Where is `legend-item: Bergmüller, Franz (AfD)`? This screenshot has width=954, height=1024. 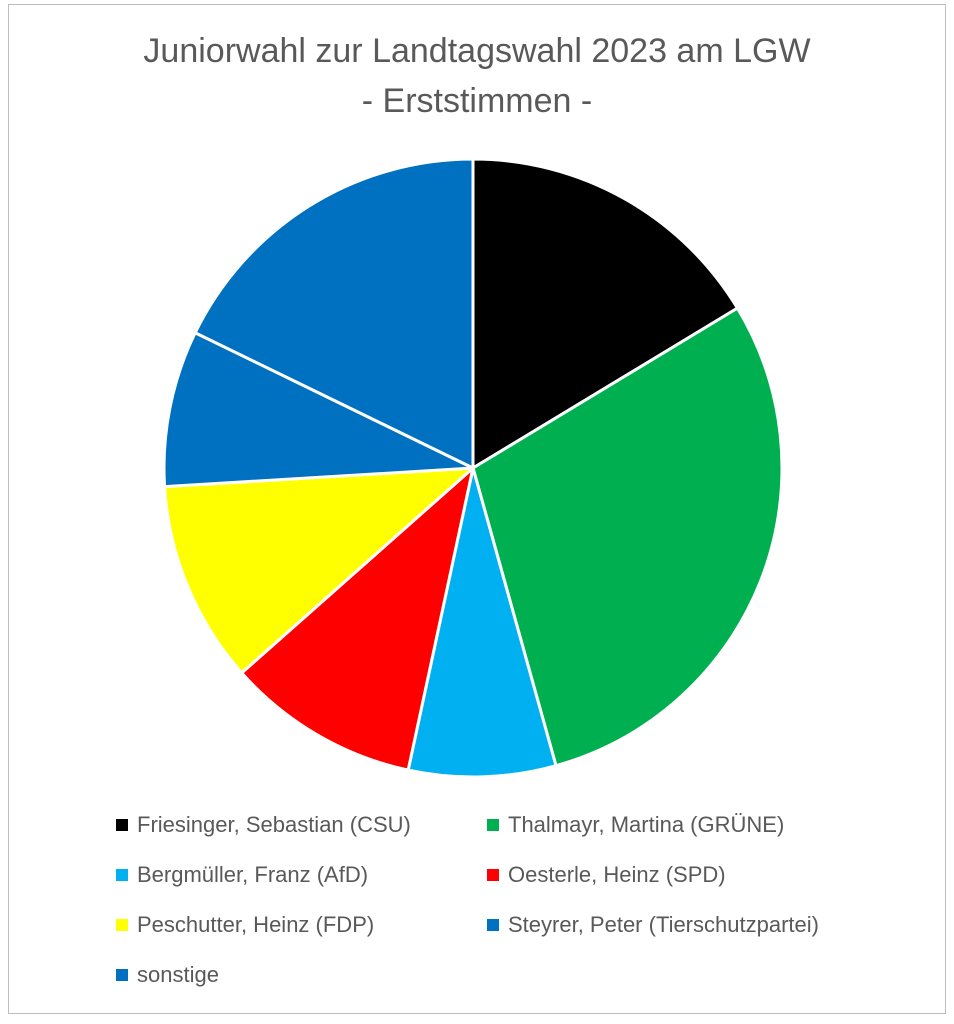
legend-item: Bergmüller, Franz (AfD) is located at coordinates (242, 875).